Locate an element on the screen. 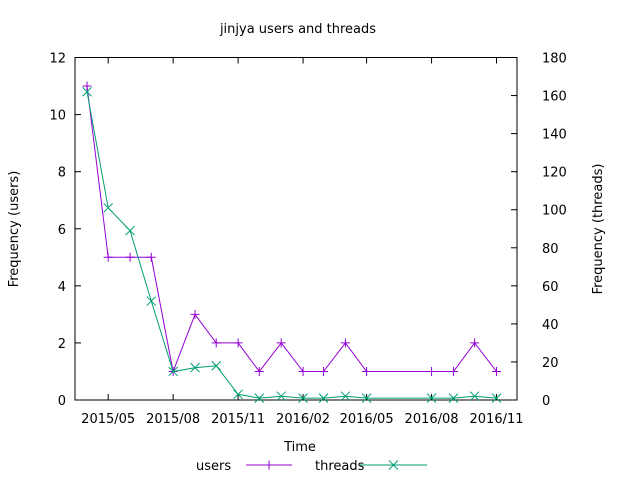  y-tick-label: 10 is located at coordinates (57, 116).